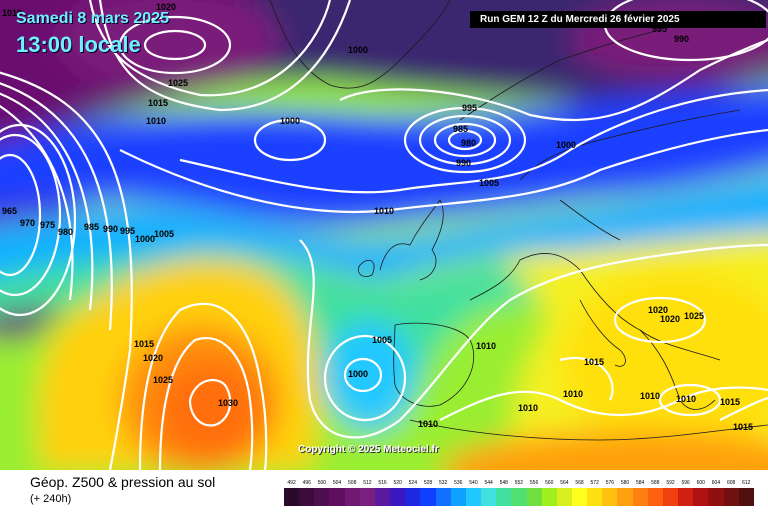 The height and width of the screenshot is (512, 768). I want to click on legend-value-label: 576, so click(610, 483).